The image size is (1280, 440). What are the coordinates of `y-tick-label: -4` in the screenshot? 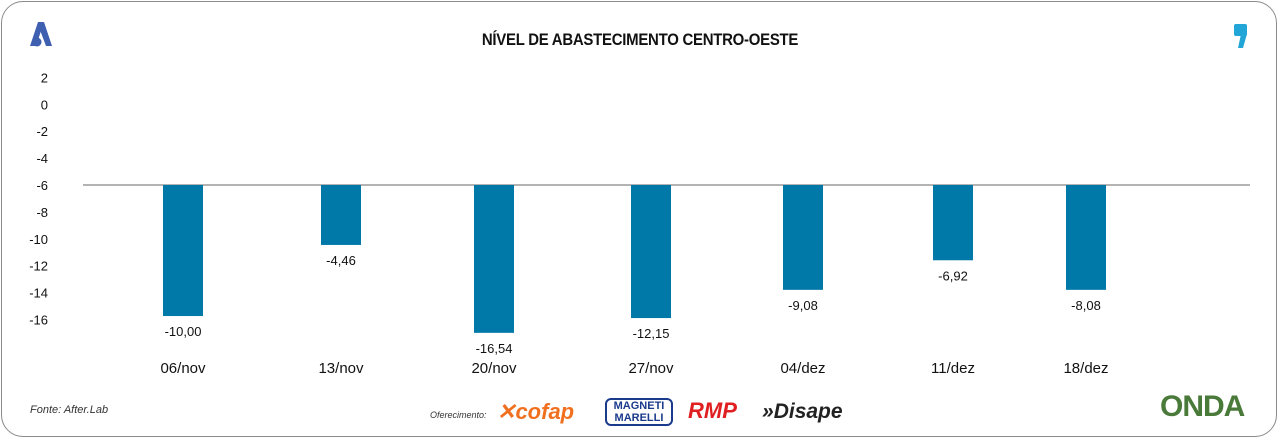 It's located at (42, 158).